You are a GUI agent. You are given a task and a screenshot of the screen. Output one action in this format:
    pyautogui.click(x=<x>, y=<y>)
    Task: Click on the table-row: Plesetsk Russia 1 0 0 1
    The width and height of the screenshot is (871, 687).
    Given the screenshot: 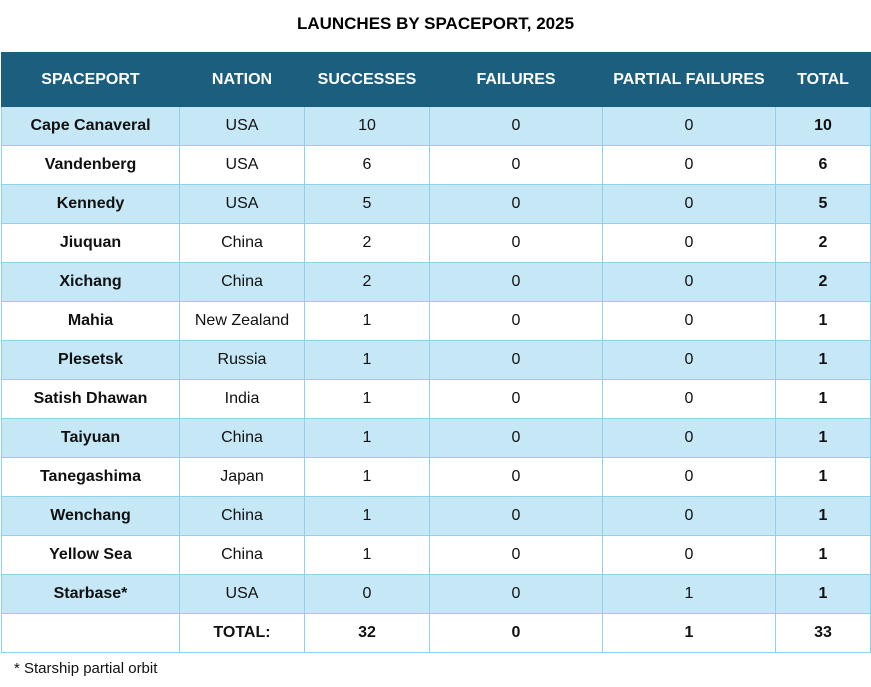 What is the action you would take?
    pyautogui.click(x=436, y=360)
    